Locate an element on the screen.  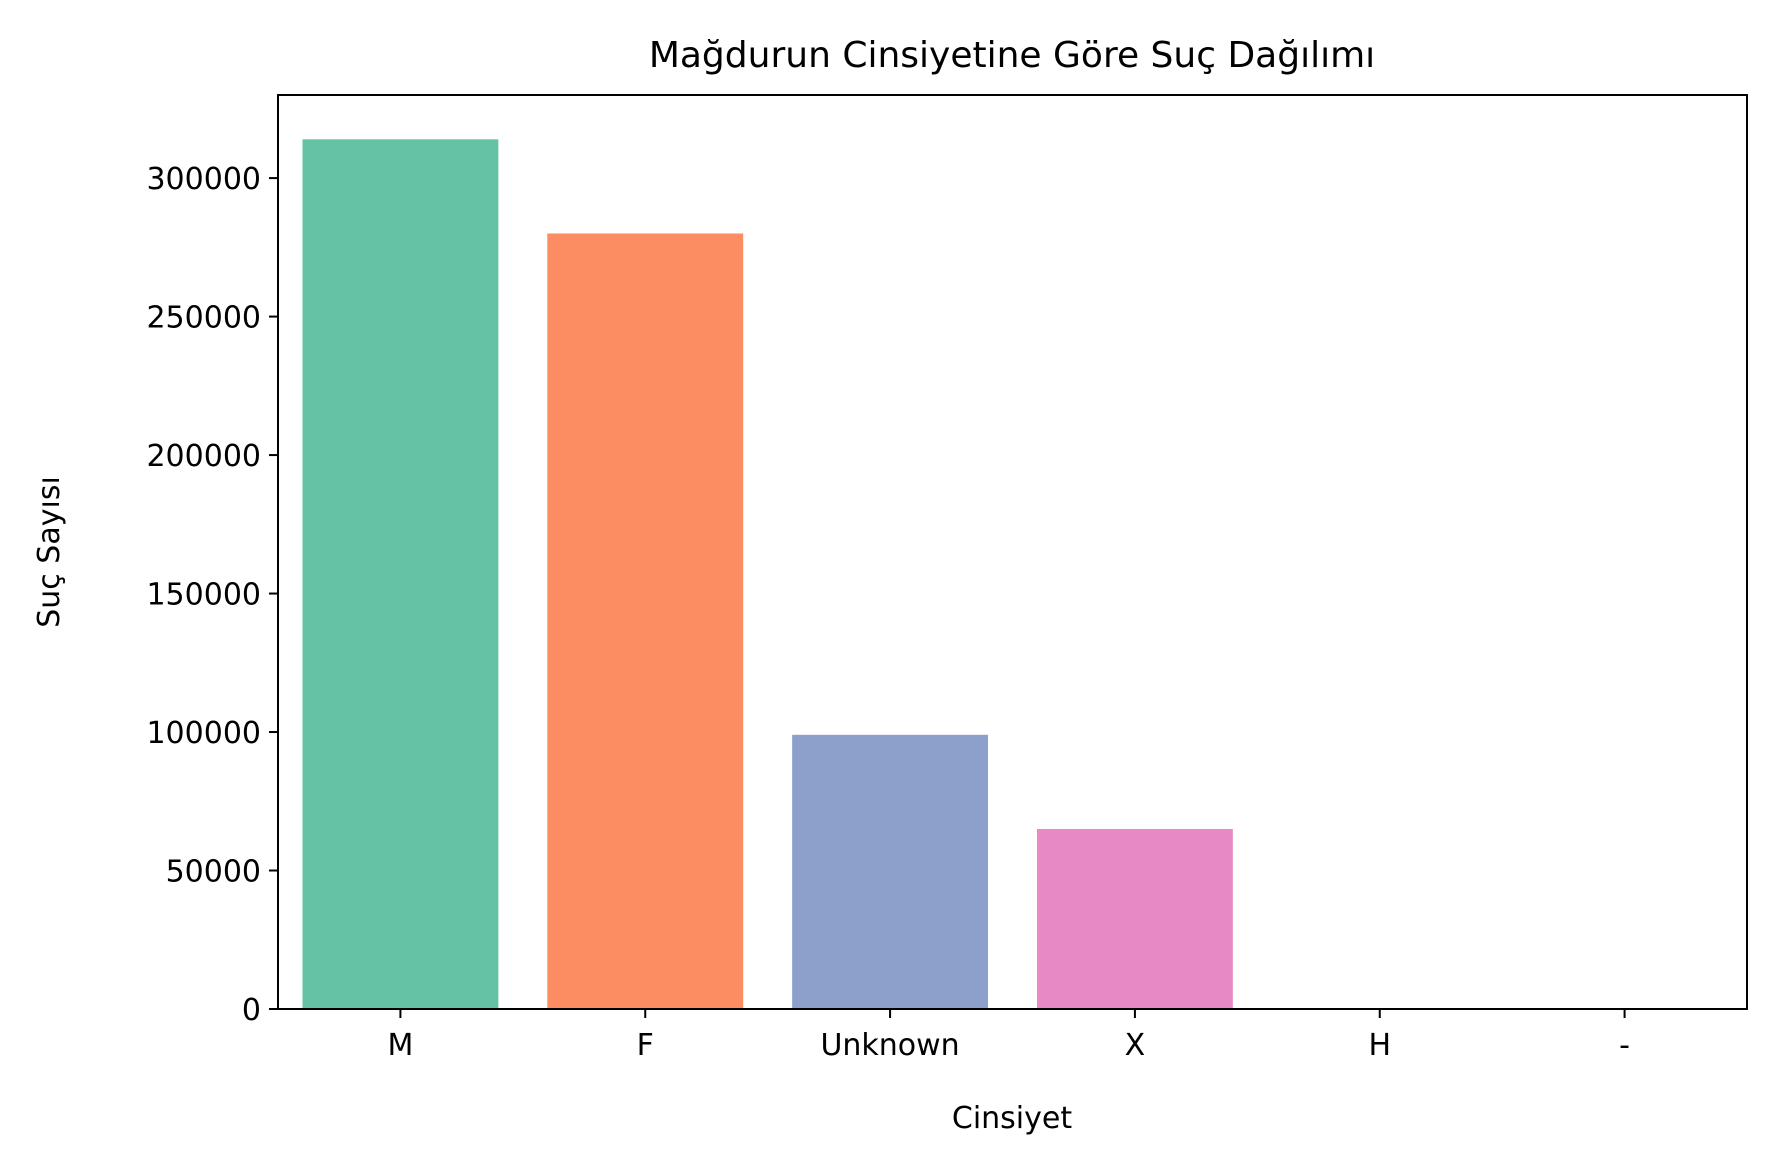
chart-title: Mağdurun Cinsiyetine Göre Suç Dağılımı is located at coordinates (1012, 55).